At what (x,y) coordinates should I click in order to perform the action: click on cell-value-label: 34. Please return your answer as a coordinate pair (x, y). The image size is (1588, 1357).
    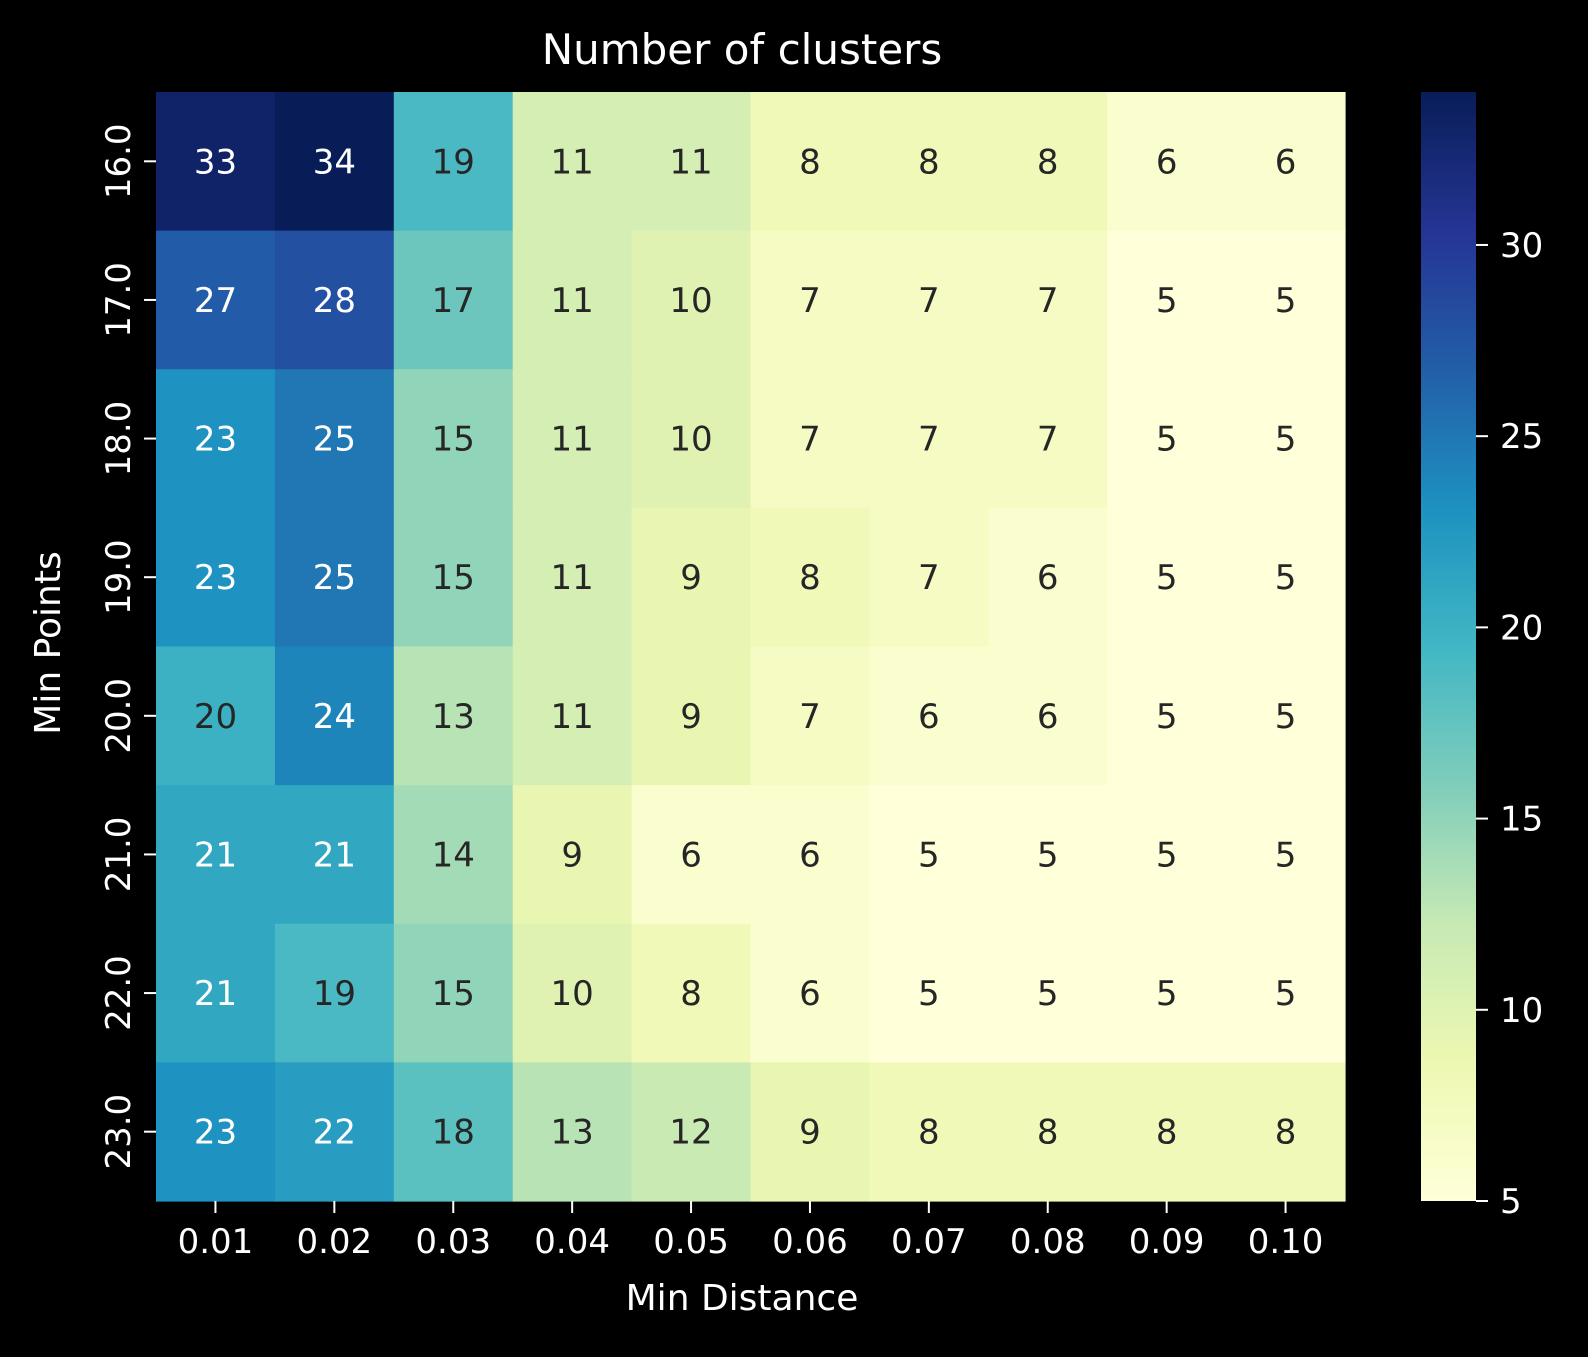
    Looking at the image, I should click on (334, 162).